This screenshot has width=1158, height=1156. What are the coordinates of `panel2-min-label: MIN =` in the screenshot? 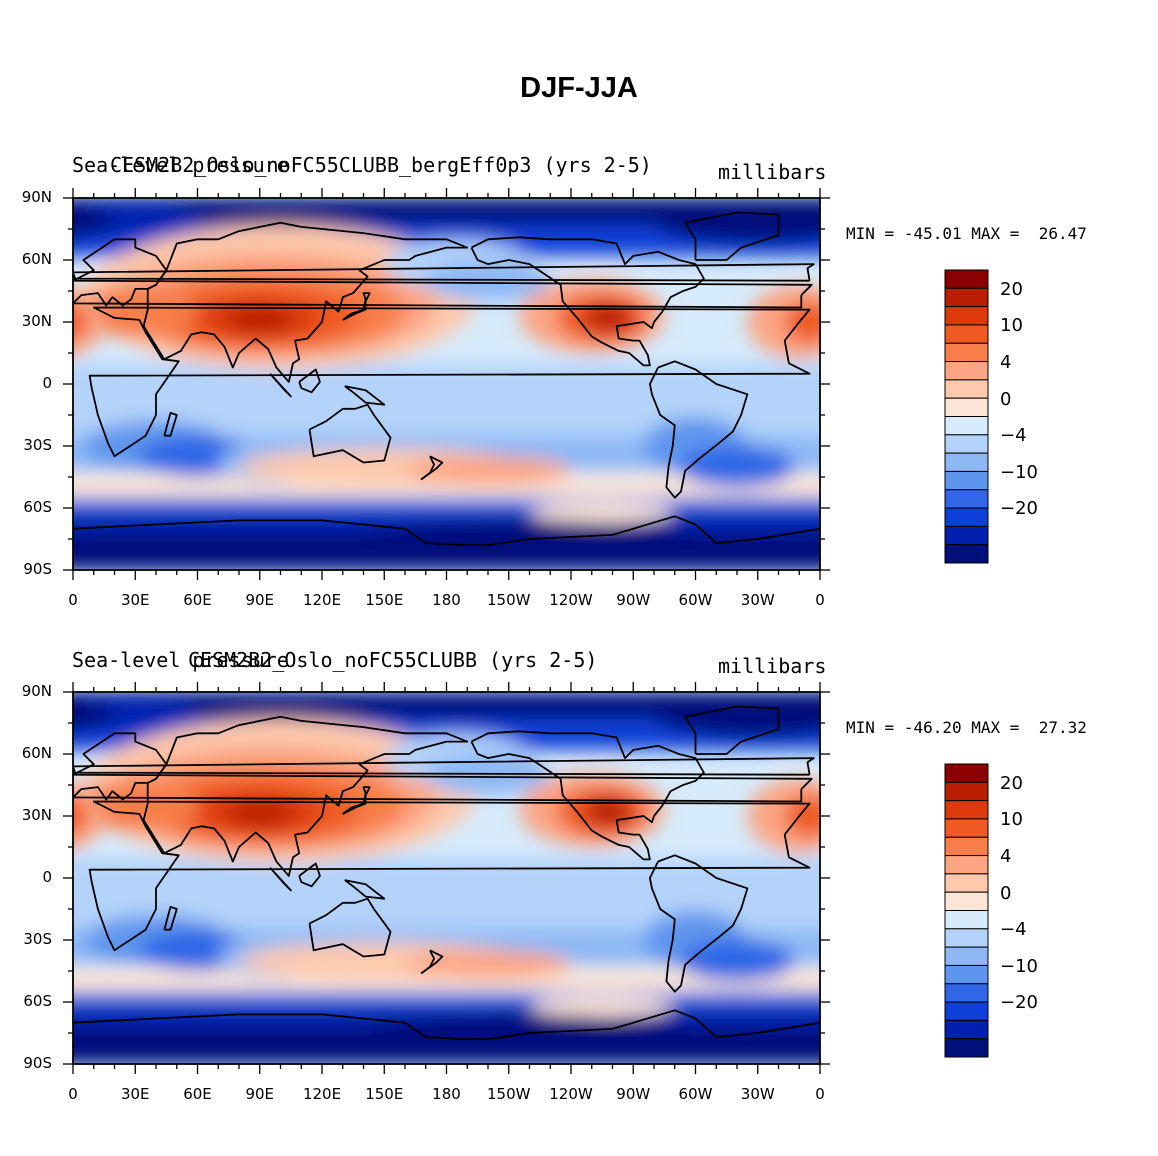 It's located at (870, 727).